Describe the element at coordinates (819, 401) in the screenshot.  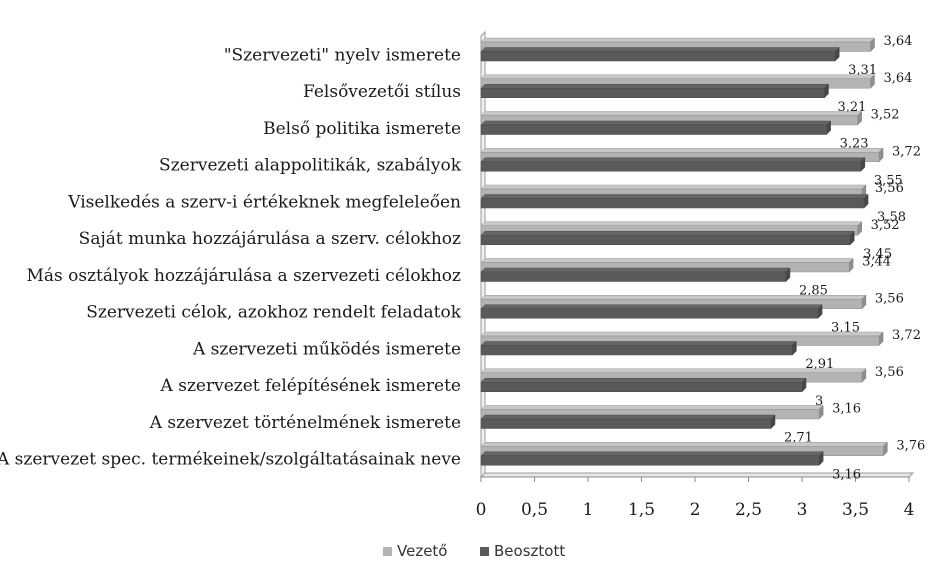
I see `data-label: 3` at that location.